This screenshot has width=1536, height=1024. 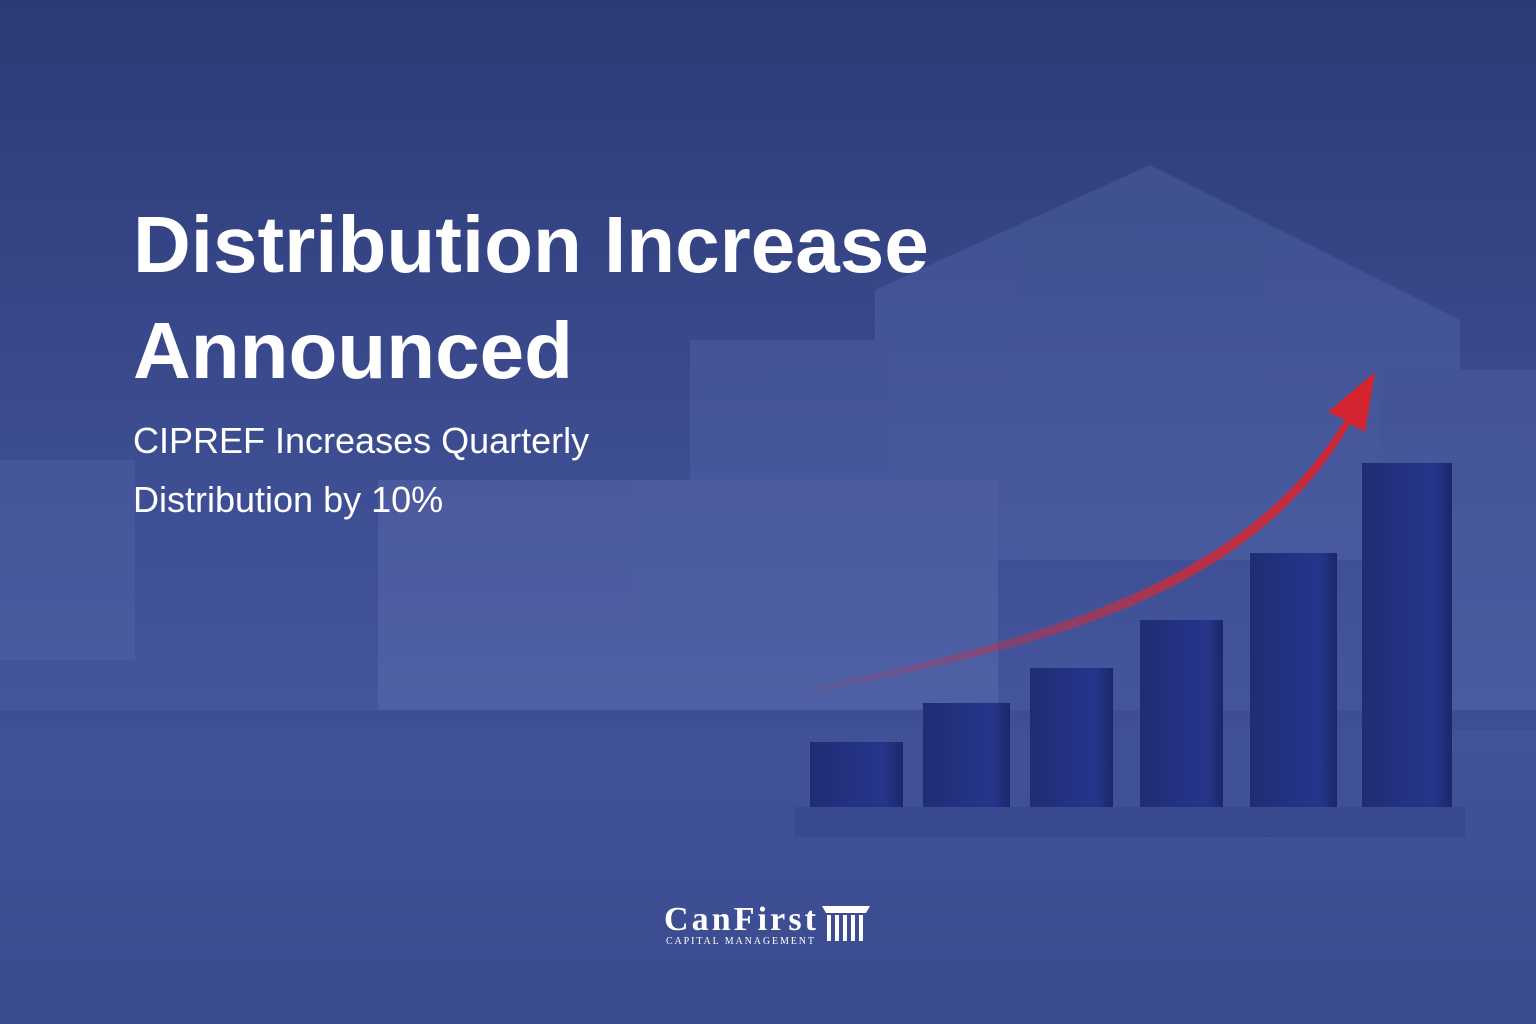 What do you see at coordinates (531, 244) in the screenshot?
I see `title-line: Distribution Increase` at bounding box center [531, 244].